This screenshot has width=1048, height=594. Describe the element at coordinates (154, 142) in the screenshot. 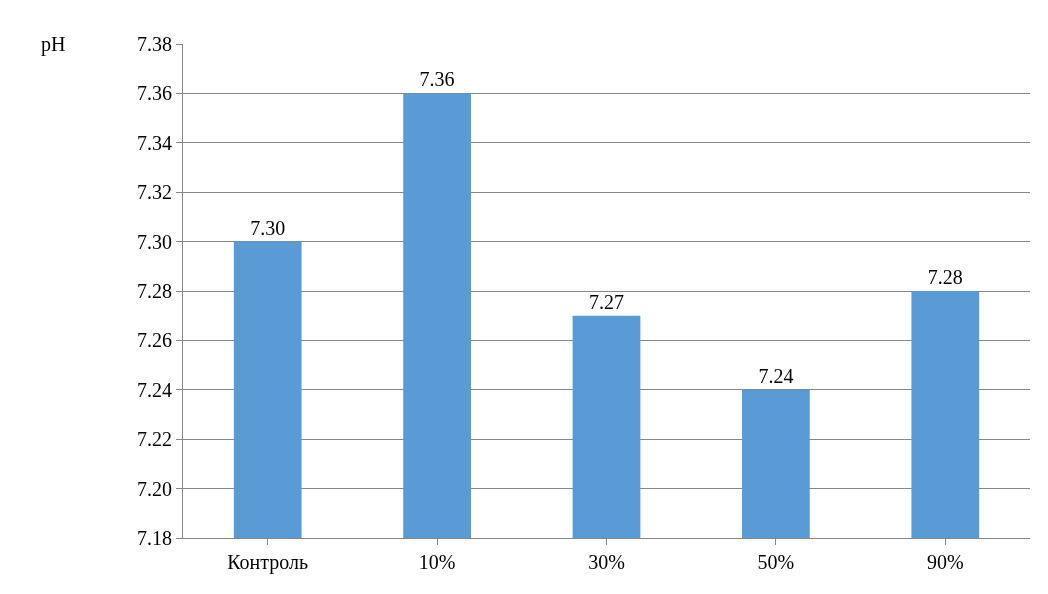

I see `y-tick-label: 7.34` at that location.